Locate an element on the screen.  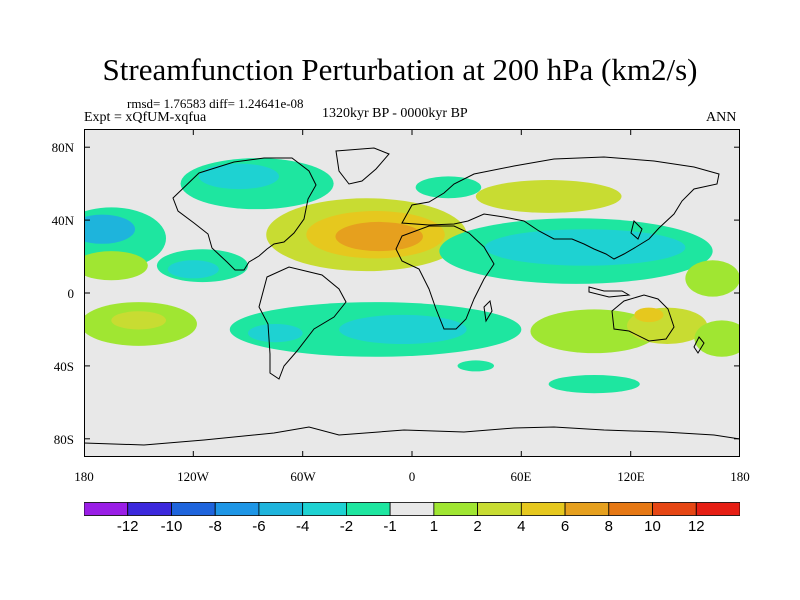
colorbar-label-10: 6 is located at coordinates (565, 526).